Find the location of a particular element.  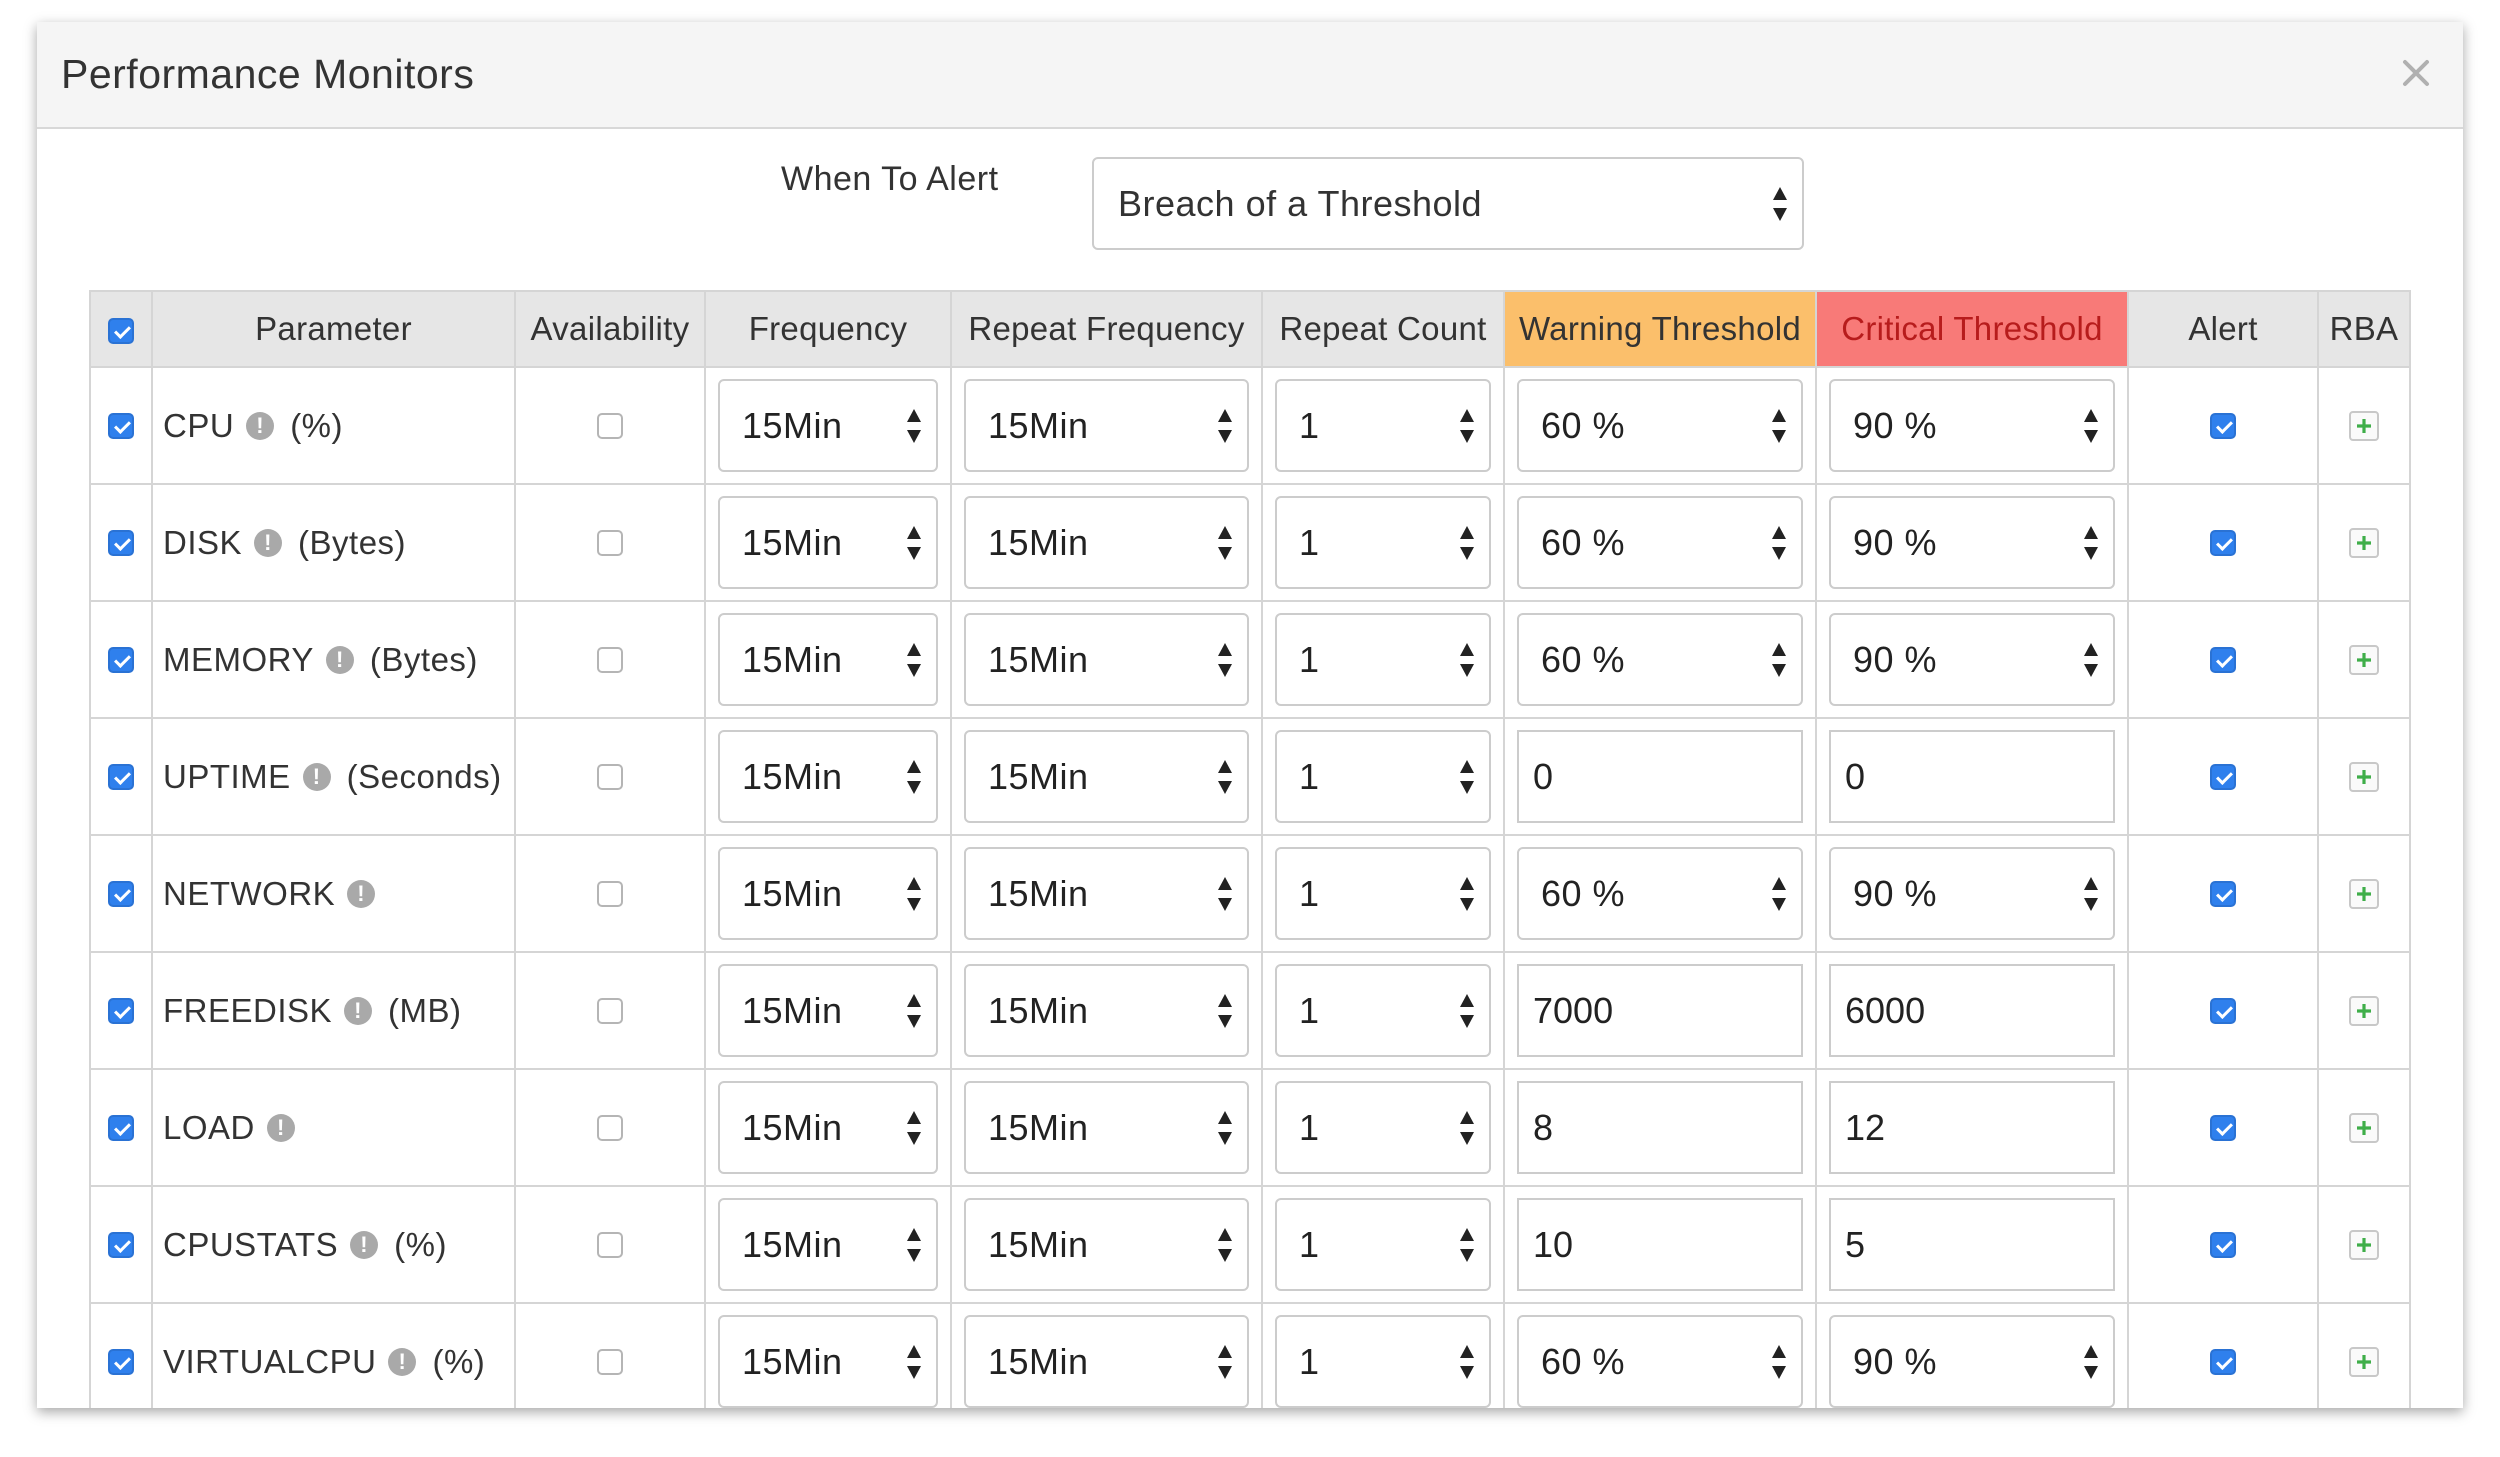

critical-threshold-cell: 90 % is located at coordinates (1972, 1355).